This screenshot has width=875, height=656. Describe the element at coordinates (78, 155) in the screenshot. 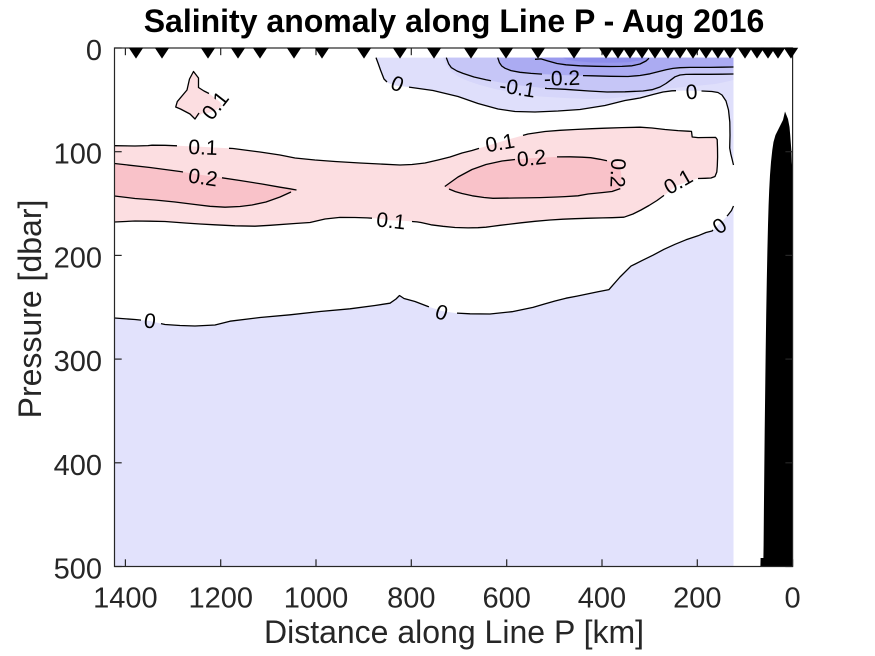

I see `svg-text: 100` at that location.